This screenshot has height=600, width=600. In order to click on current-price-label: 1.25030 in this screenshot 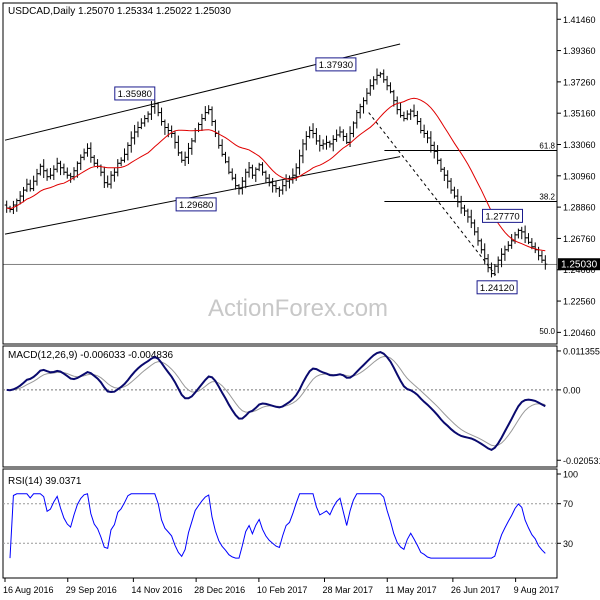, I will do `click(579, 265)`.